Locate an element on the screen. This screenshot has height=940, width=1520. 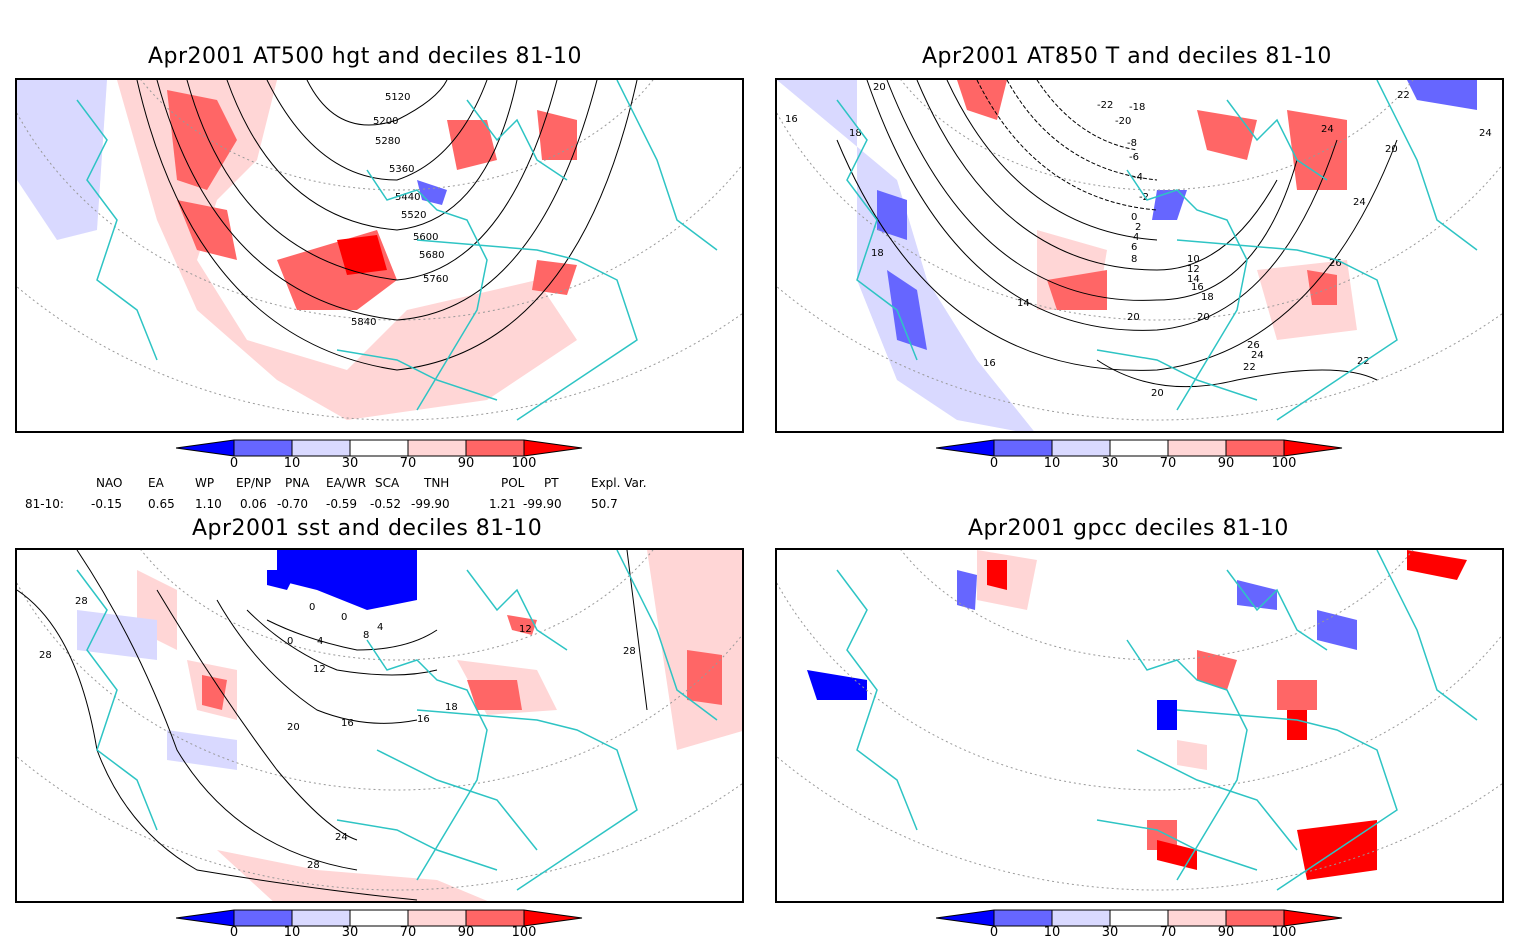
index-value-pna: -0.70 is located at coordinates (293, 504).